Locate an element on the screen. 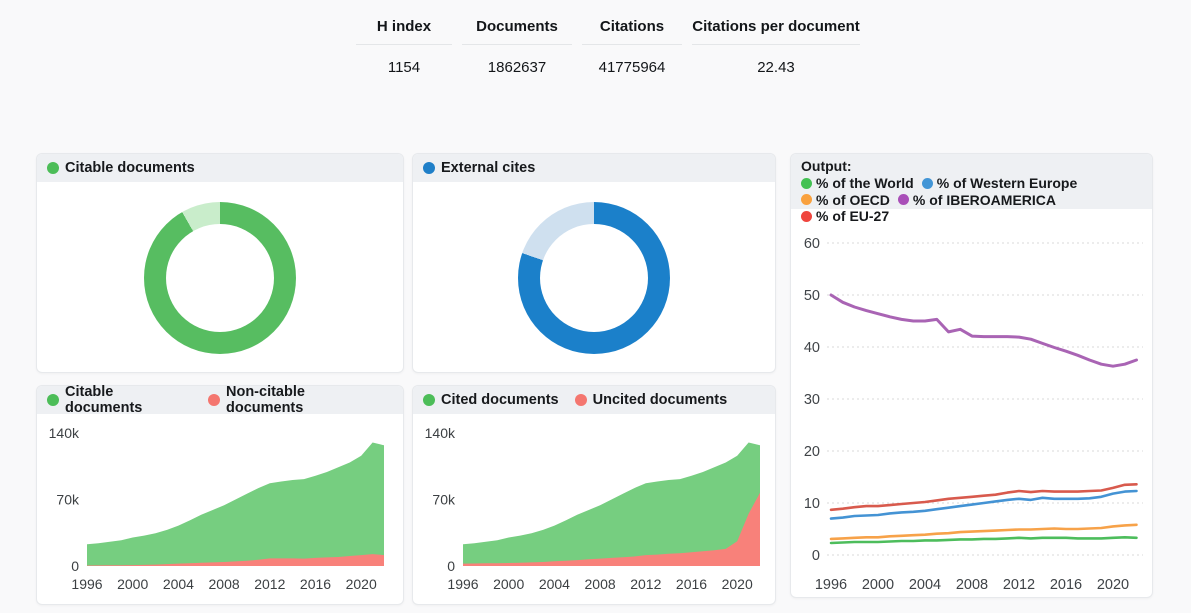 The image size is (1191, 613). citable-donut-body is located at coordinates (220, 278).